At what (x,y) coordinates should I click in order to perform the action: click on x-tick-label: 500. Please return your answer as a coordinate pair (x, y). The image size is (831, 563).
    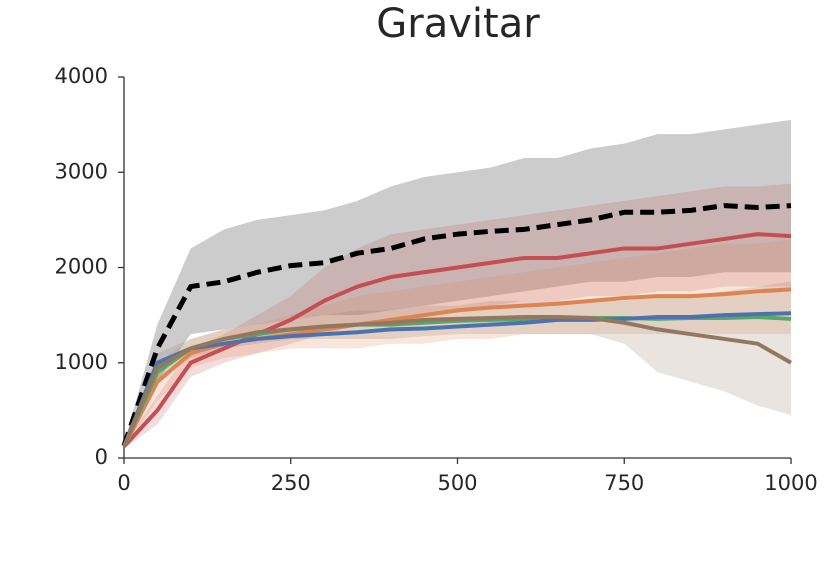
    Looking at the image, I should click on (457, 483).